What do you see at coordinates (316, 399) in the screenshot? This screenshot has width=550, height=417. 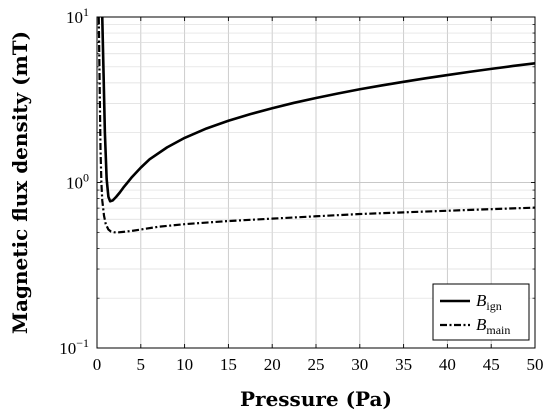 I see `x-axis-title: Pressure (Pa)` at bounding box center [316, 399].